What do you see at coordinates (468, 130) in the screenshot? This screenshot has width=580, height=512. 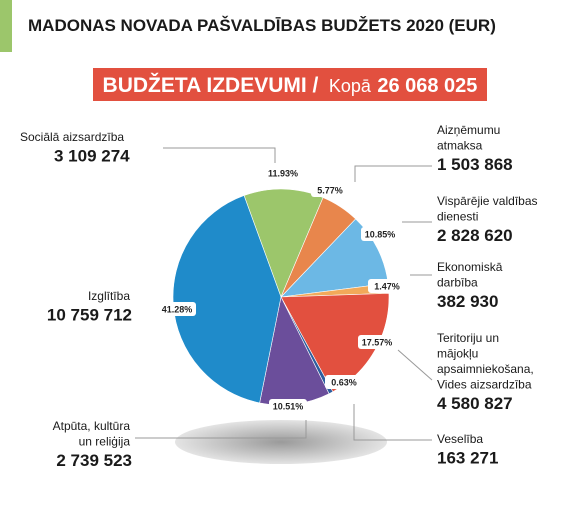 I see `category-label: Aizņēmumu` at bounding box center [468, 130].